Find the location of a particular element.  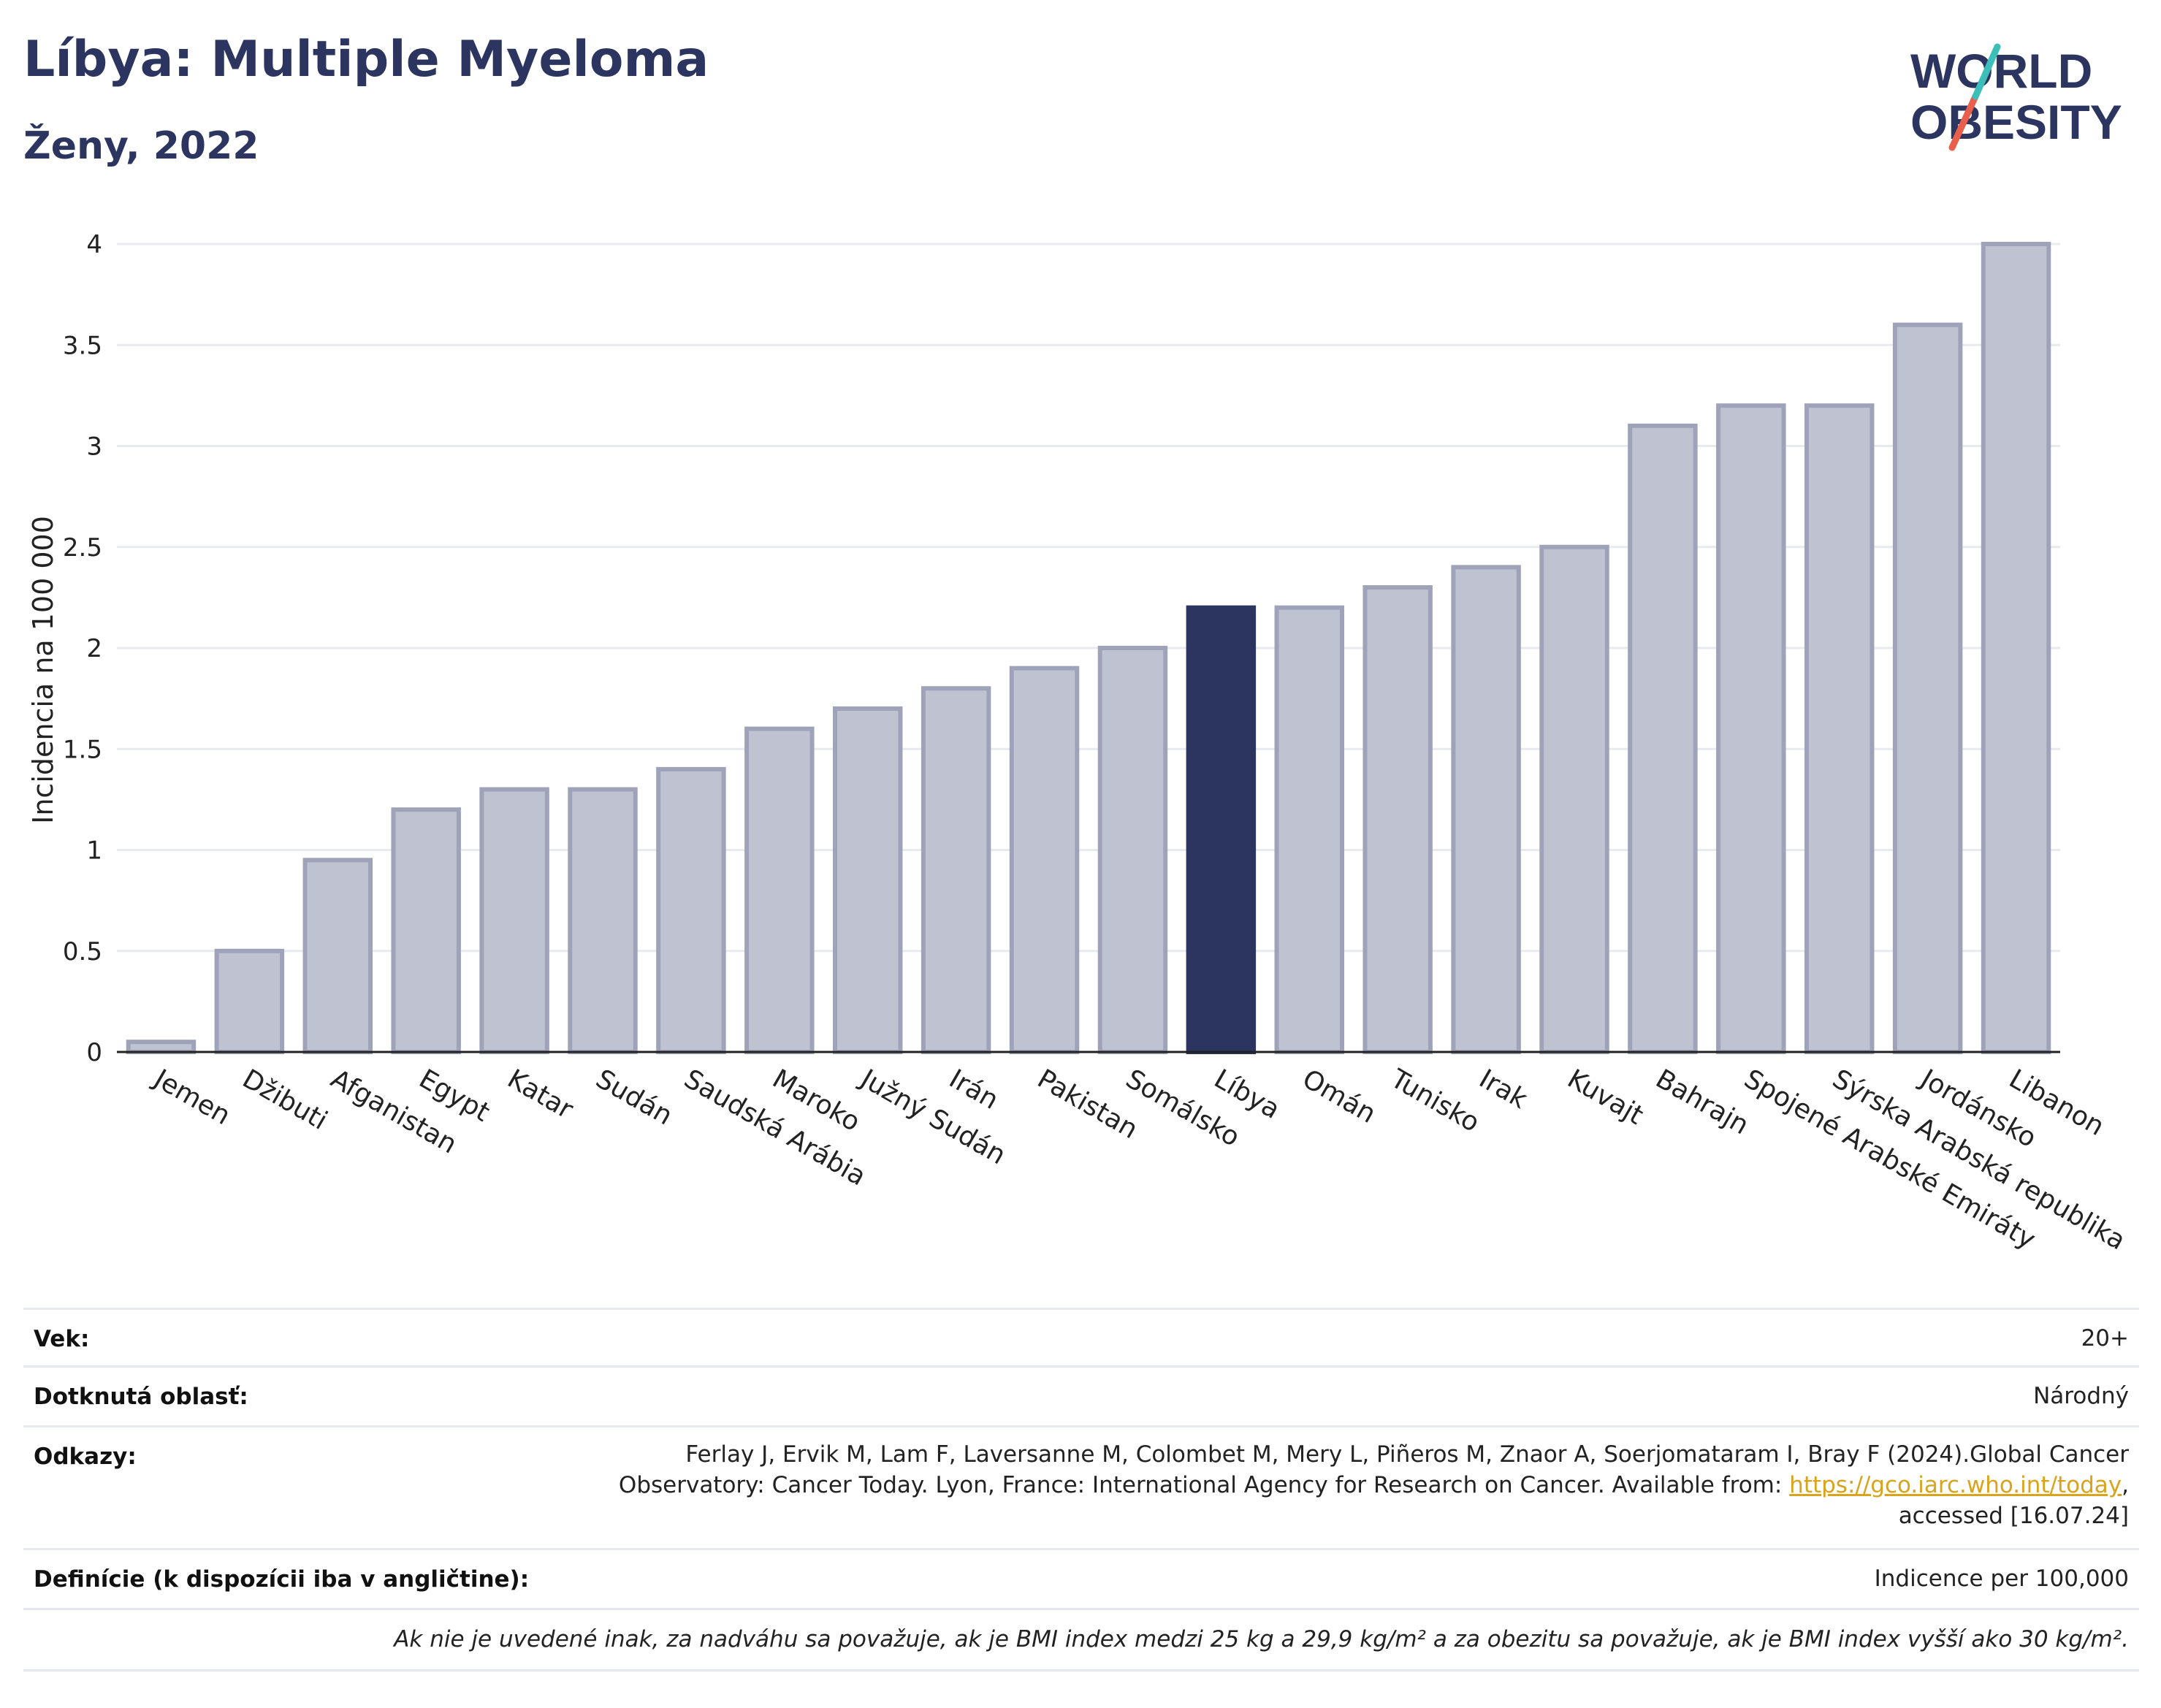

y-tick-label: 1.5 is located at coordinates (82, 749).